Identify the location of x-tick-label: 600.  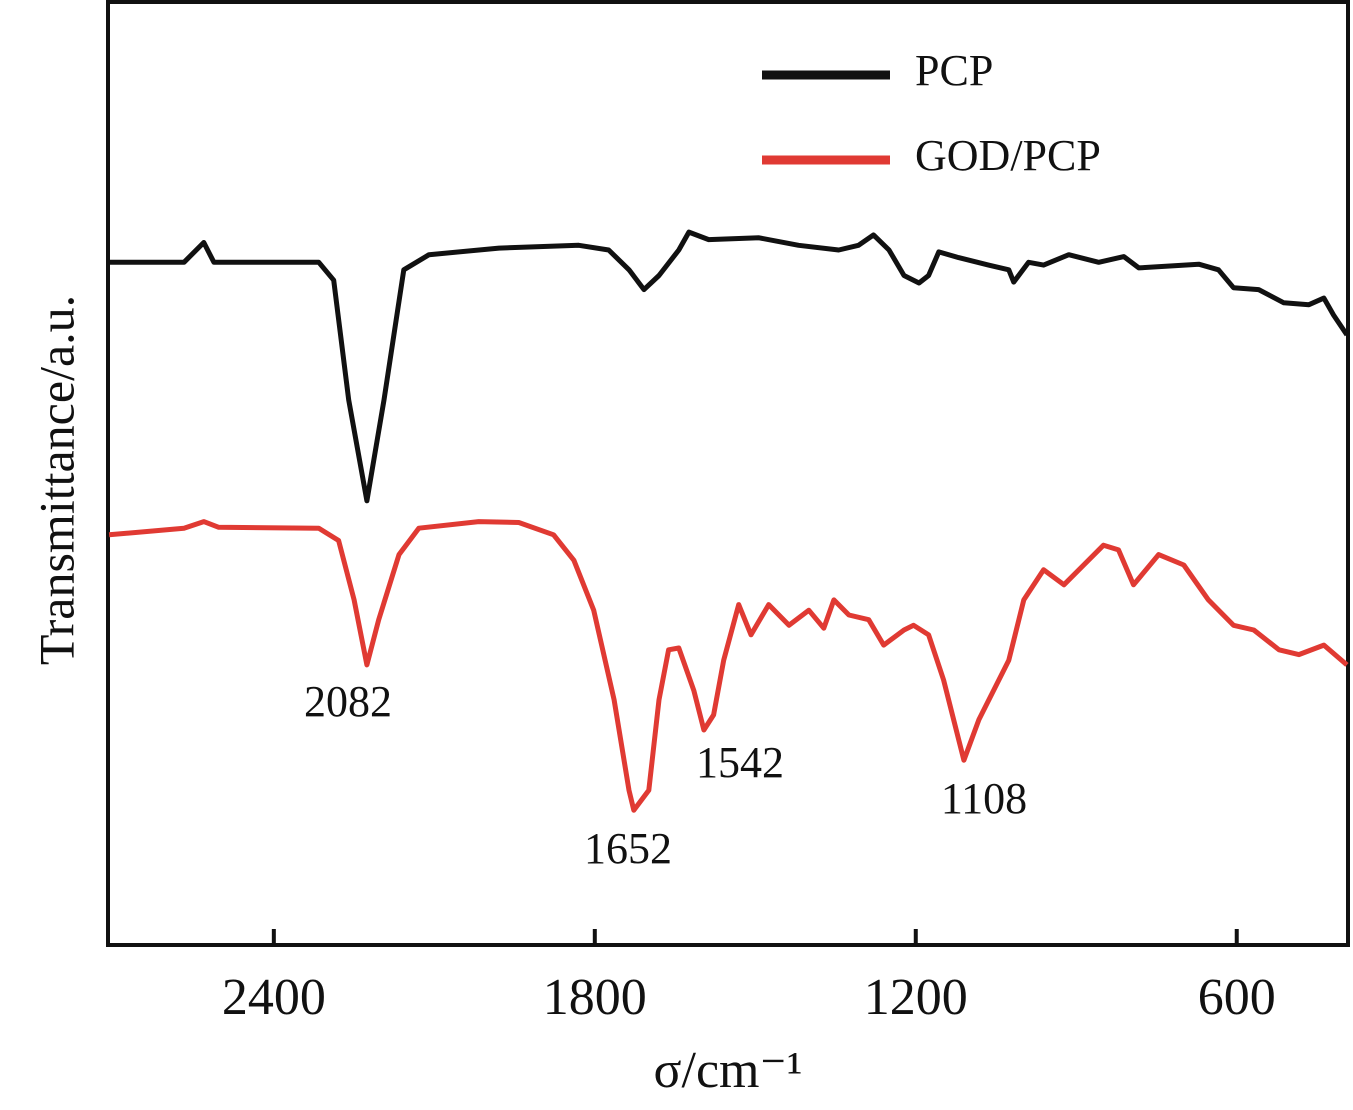
(1237, 997).